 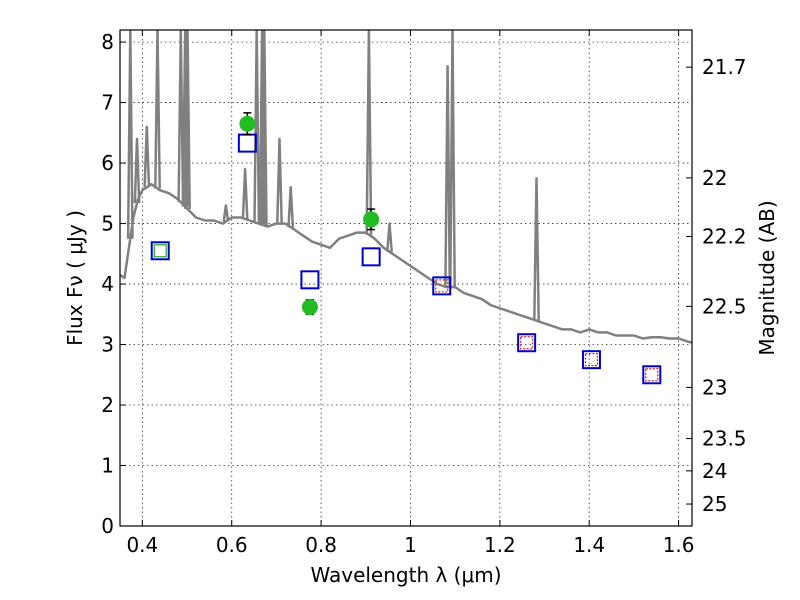 I want to click on x-axis-title: Wavelength λ (μm), so click(x=405, y=575).